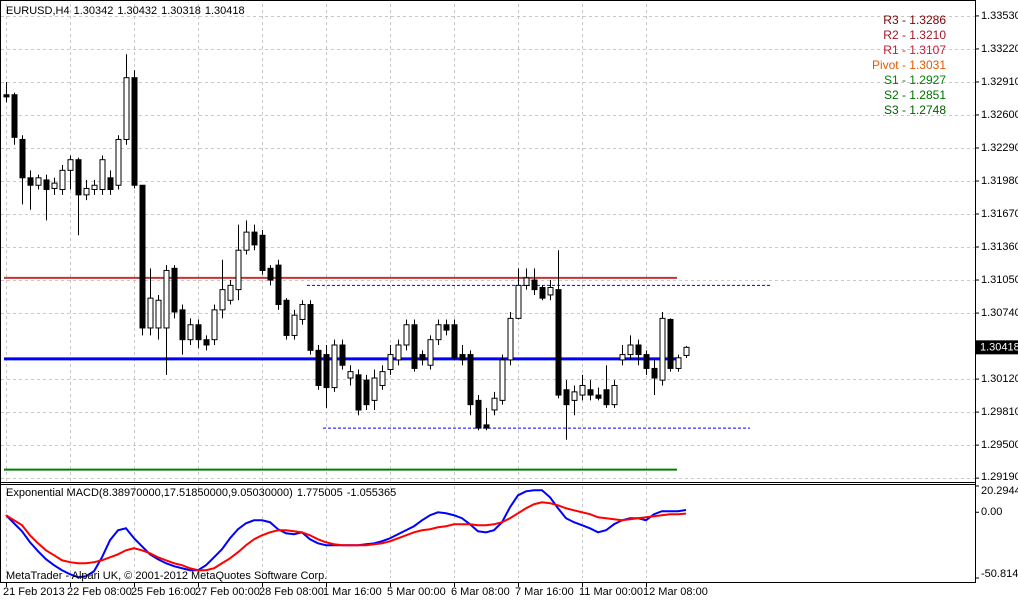 This screenshot has width=1018, height=605. Describe the element at coordinates (416, 592) in the screenshot. I see `x-tick-label: 5 Mar 00:00` at that location.